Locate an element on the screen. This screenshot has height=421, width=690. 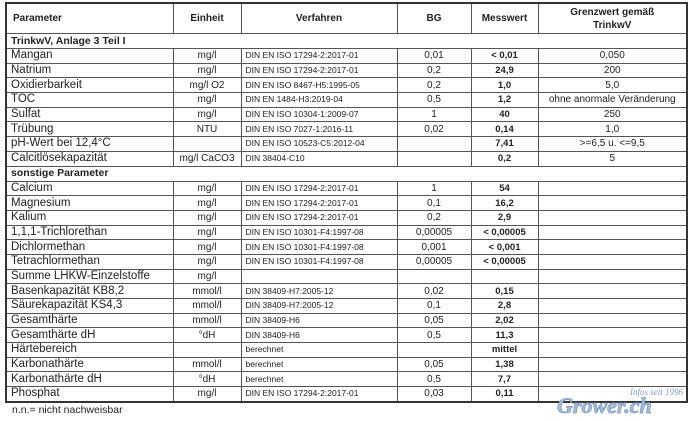
cell-parameter: Basenkapazität KB8,2 is located at coordinates (89, 291).